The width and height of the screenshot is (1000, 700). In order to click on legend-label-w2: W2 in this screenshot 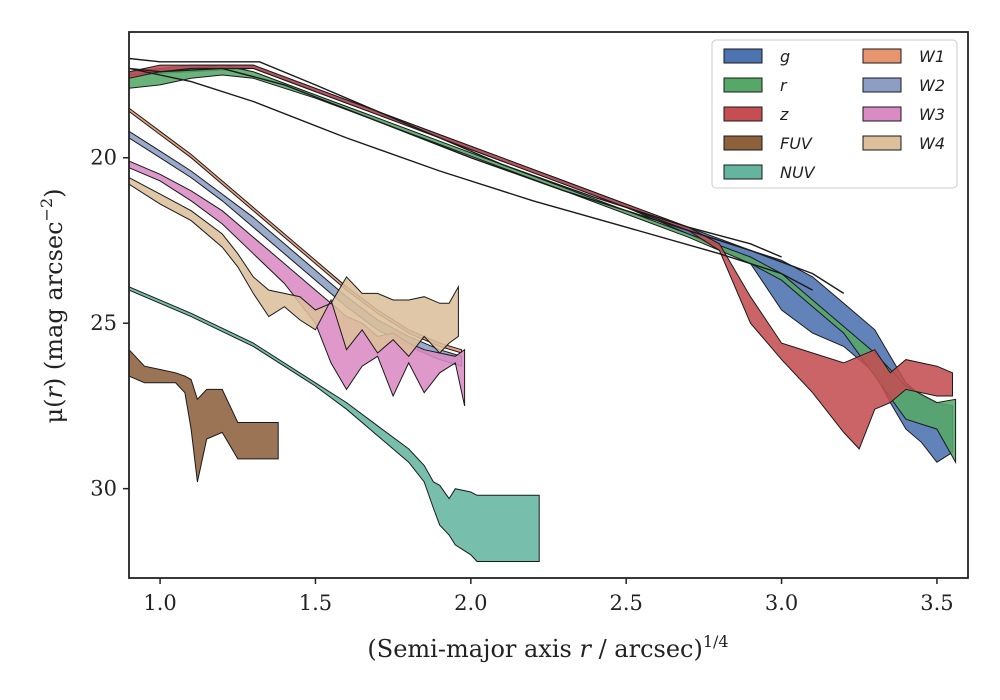, I will do `click(932, 85)`.